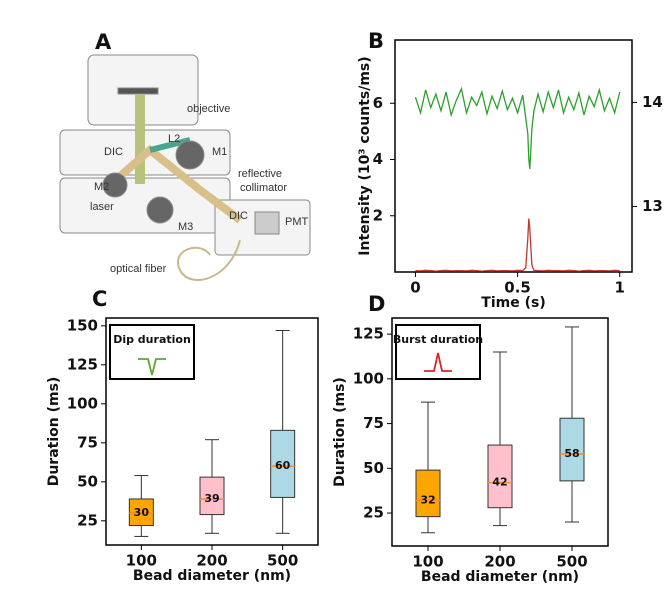  Describe the element at coordinates (208, 109) in the screenshot. I see `part-label: objective` at that location.